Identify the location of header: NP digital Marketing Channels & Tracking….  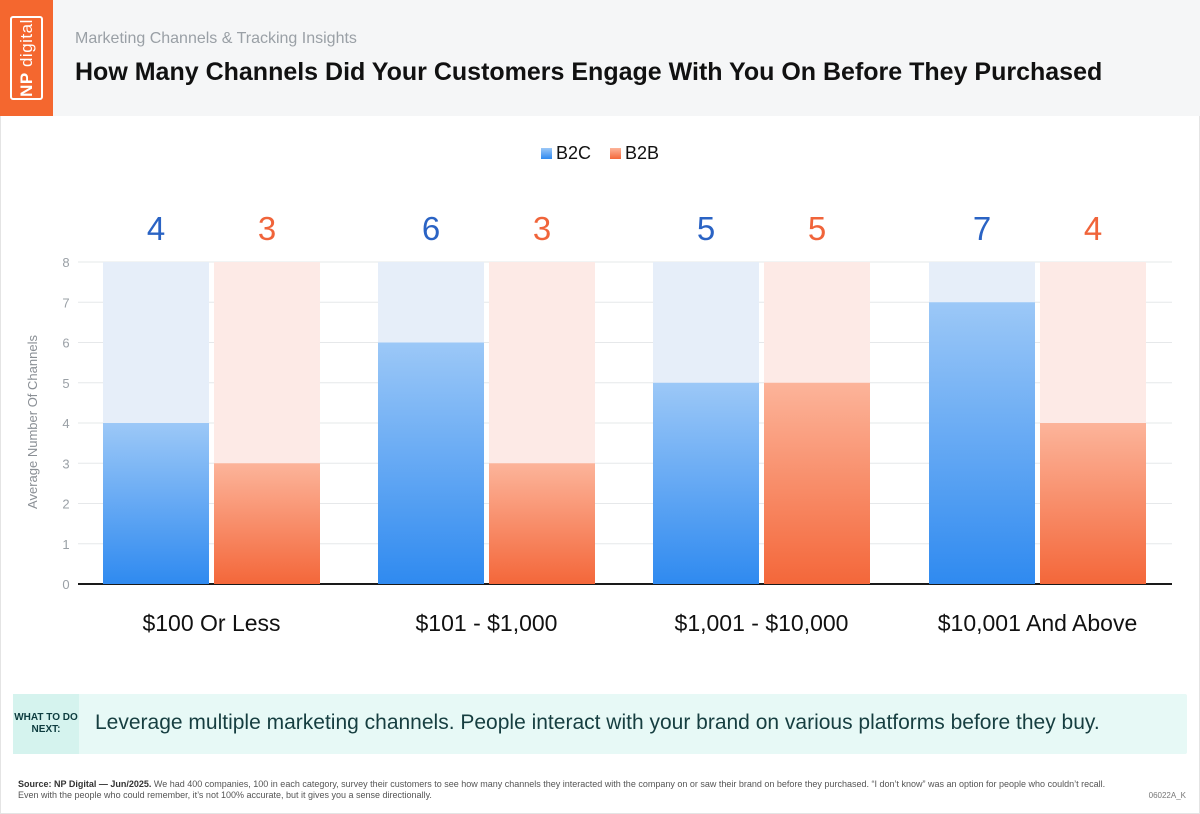
(600, 58).